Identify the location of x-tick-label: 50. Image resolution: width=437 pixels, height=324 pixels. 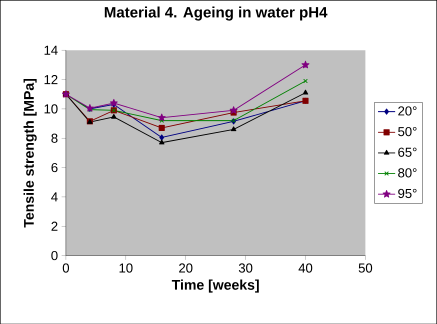
(365, 267).